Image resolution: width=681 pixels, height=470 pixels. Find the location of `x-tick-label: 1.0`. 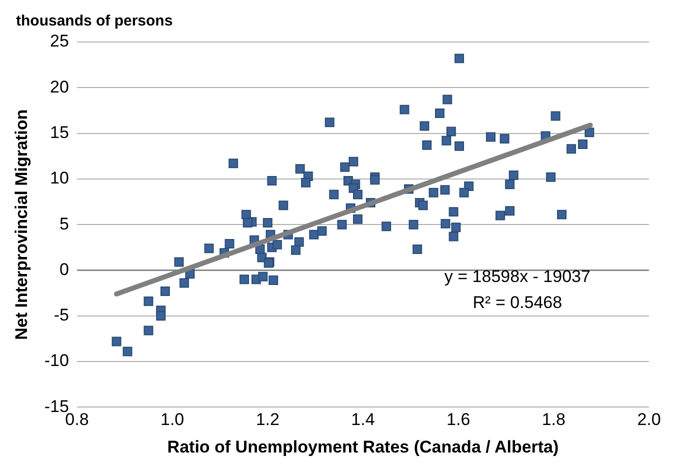

x-tick-label: 1.0 is located at coordinates (172, 420).